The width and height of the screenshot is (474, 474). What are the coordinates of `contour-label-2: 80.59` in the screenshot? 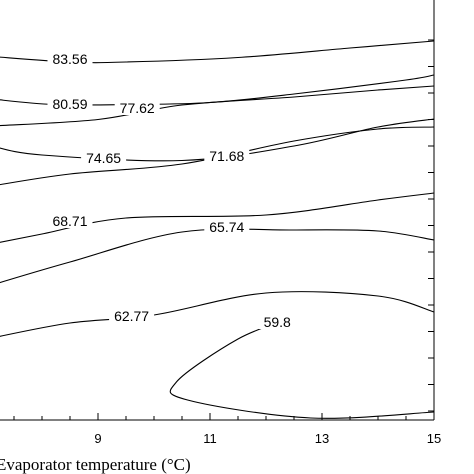 It's located at (69, 104).